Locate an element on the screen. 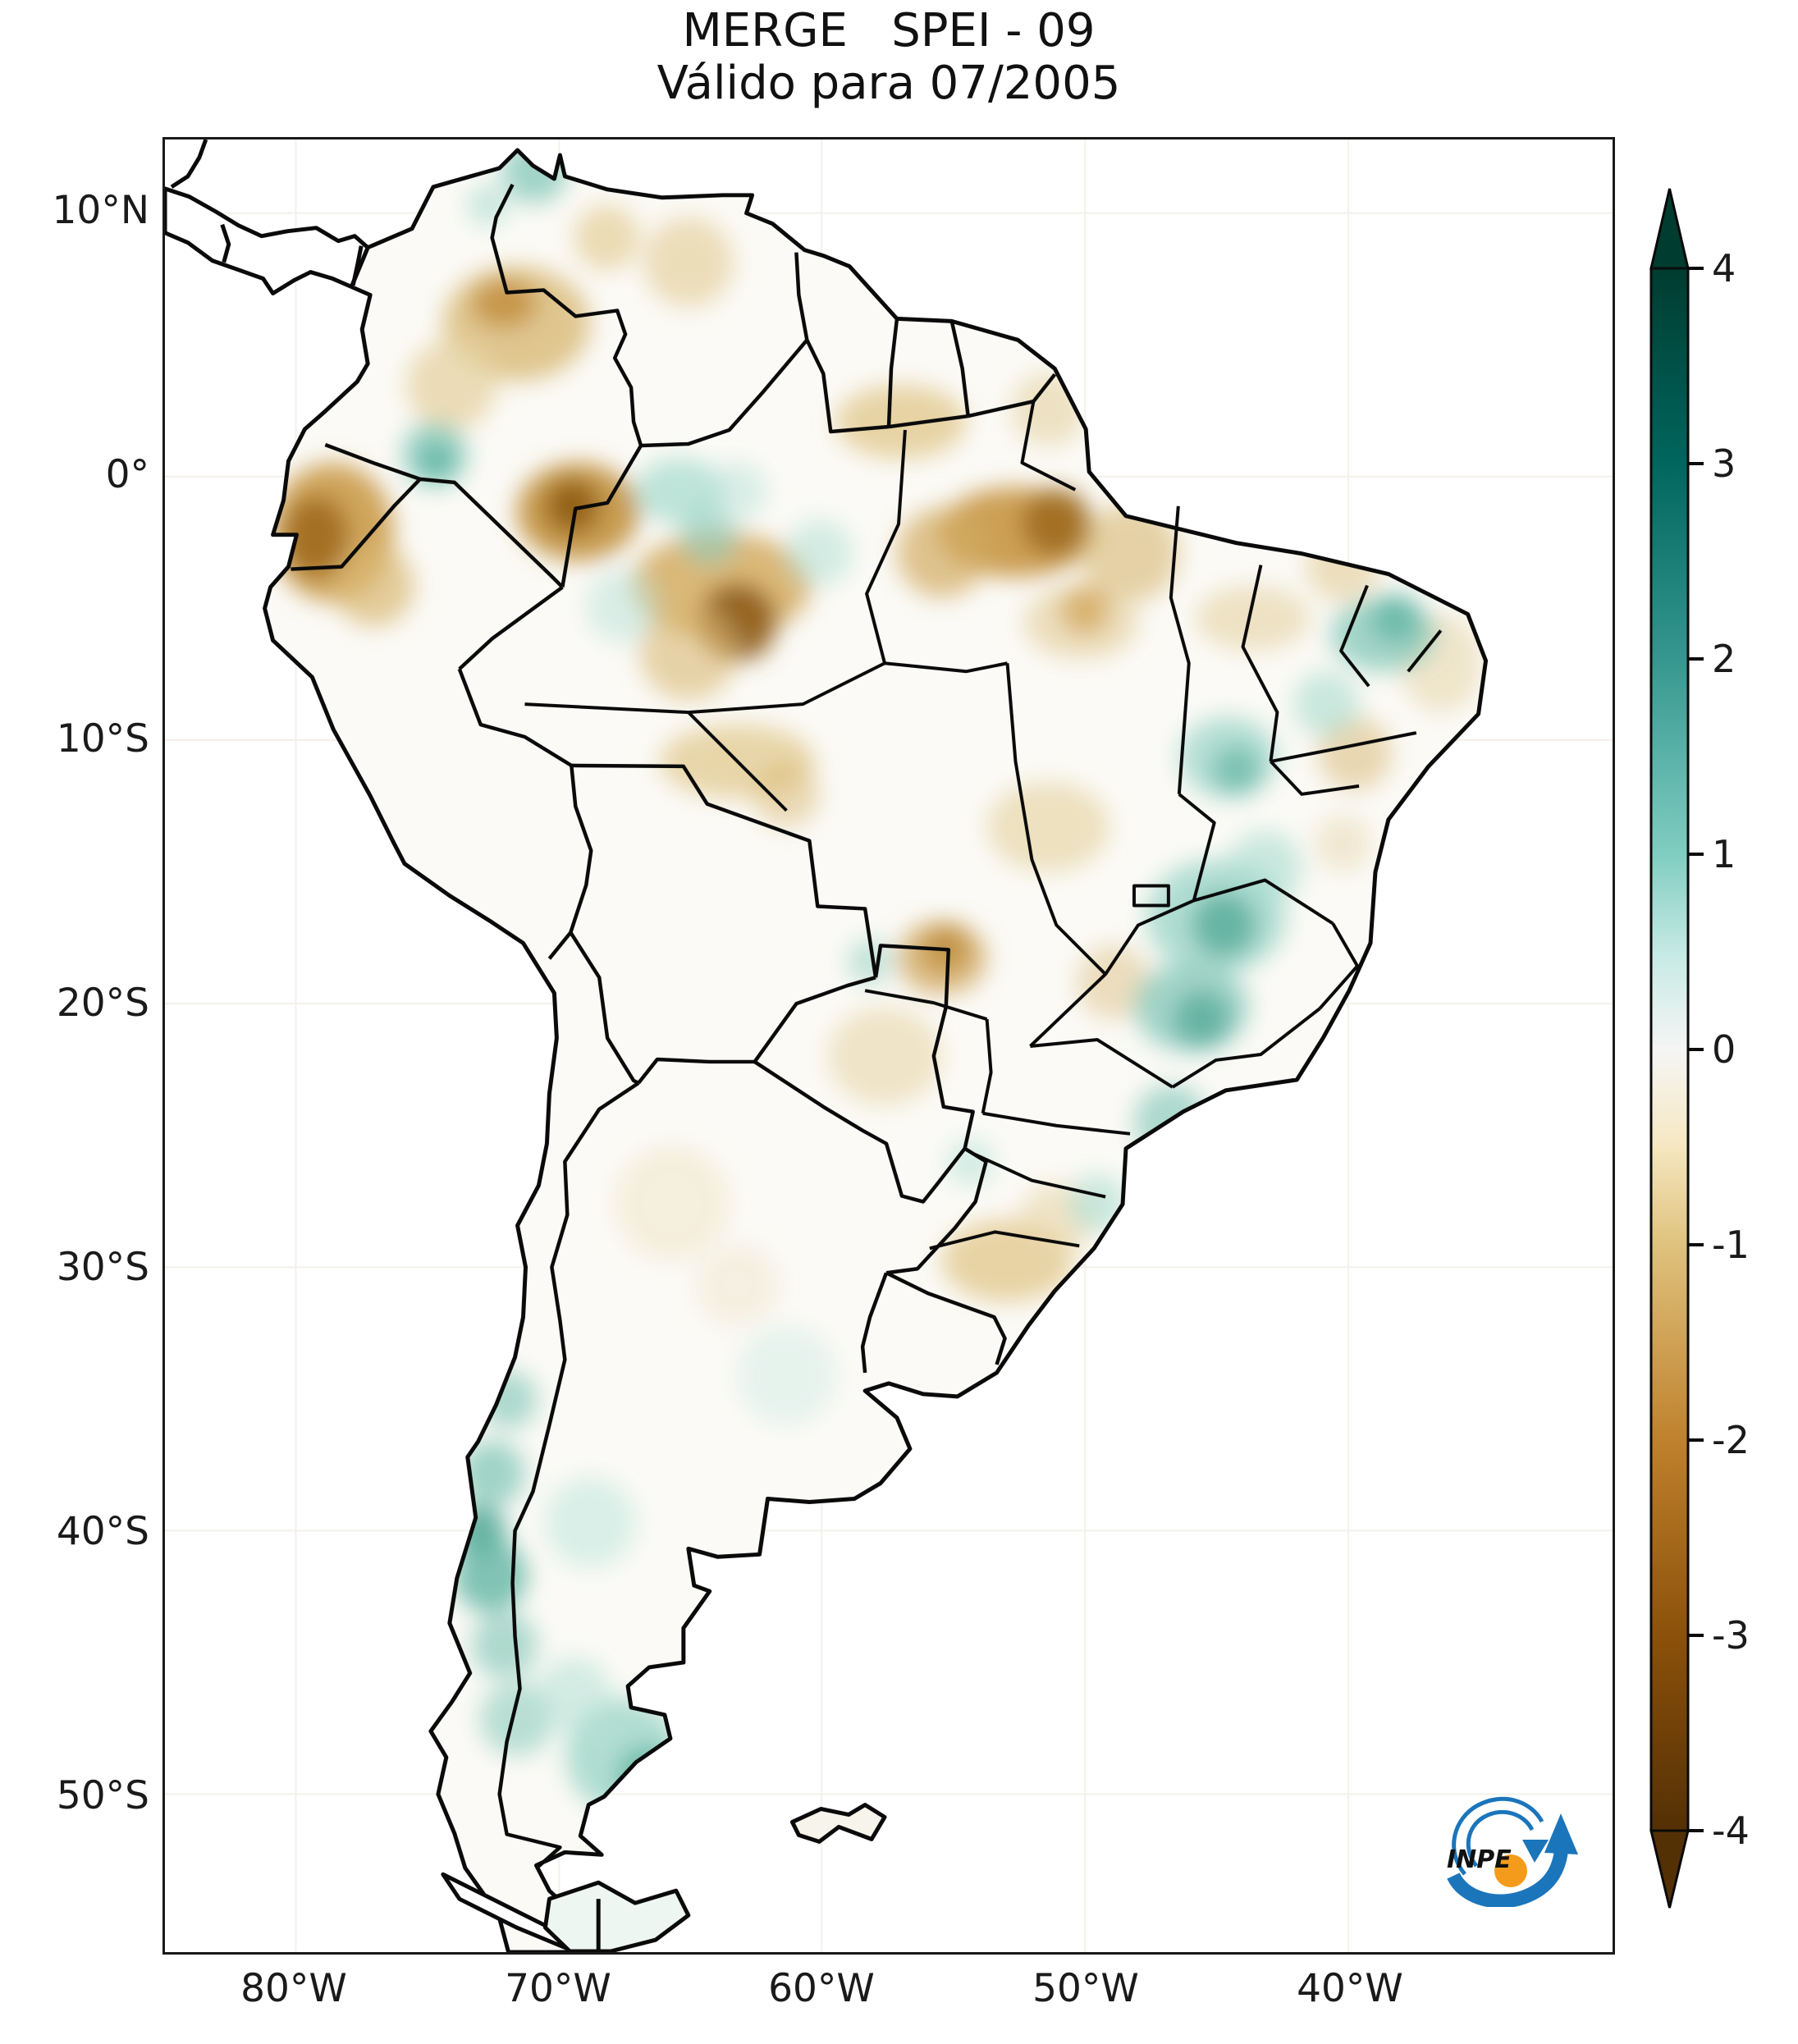 Image resolution: width=1798 pixels, height=2044 pixels. lon-tick-50w: 50°W is located at coordinates (1085, 1989).